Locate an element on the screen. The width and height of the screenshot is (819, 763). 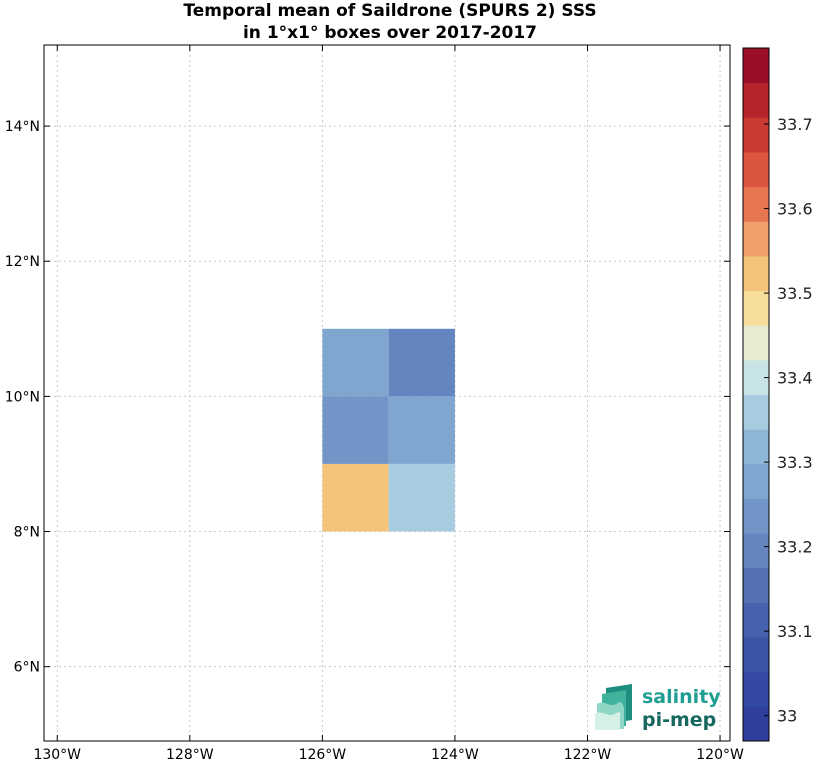
chart-title-line1: Temporal mean of Saildrone (SPURS 2) SSS is located at coordinates (390, 11).